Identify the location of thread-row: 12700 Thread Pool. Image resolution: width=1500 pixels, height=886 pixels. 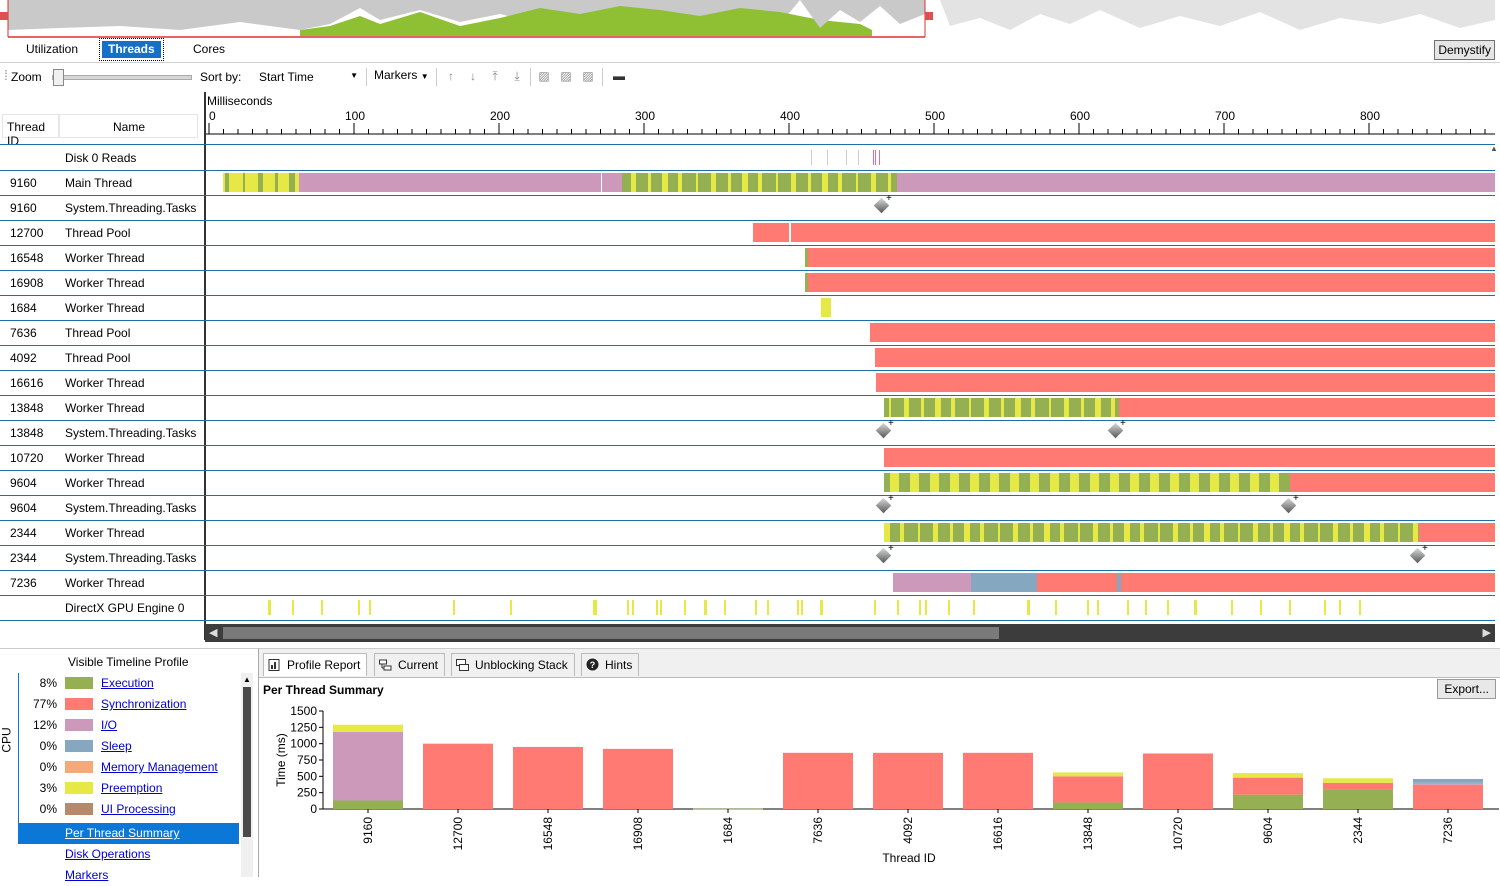
(747, 233).